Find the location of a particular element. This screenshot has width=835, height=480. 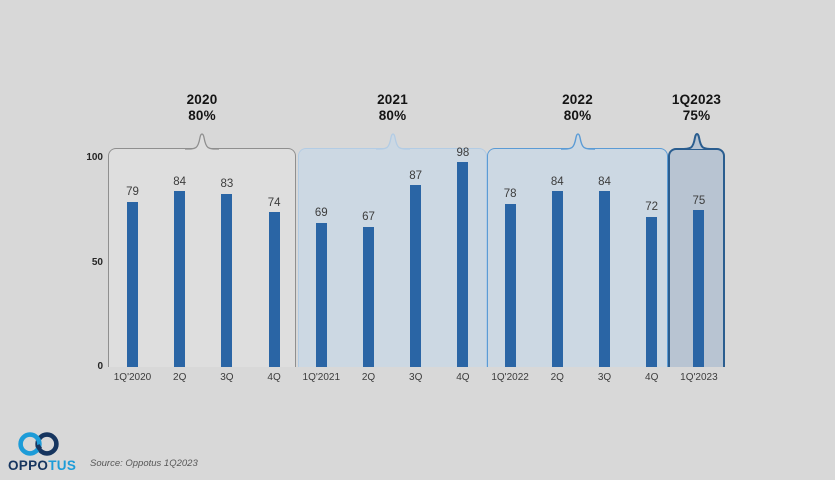

bar-value-label: 72 is located at coordinates (652, 207).